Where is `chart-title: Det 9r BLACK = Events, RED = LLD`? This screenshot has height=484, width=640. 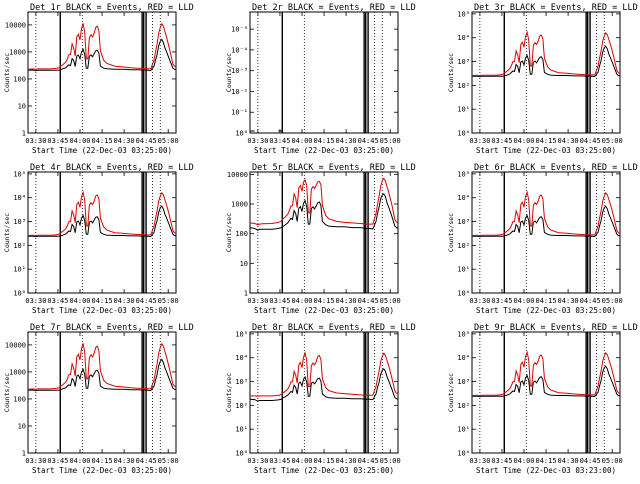 chart-title: Det 9r BLACK = Events, RED = LLD is located at coordinates (556, 328).